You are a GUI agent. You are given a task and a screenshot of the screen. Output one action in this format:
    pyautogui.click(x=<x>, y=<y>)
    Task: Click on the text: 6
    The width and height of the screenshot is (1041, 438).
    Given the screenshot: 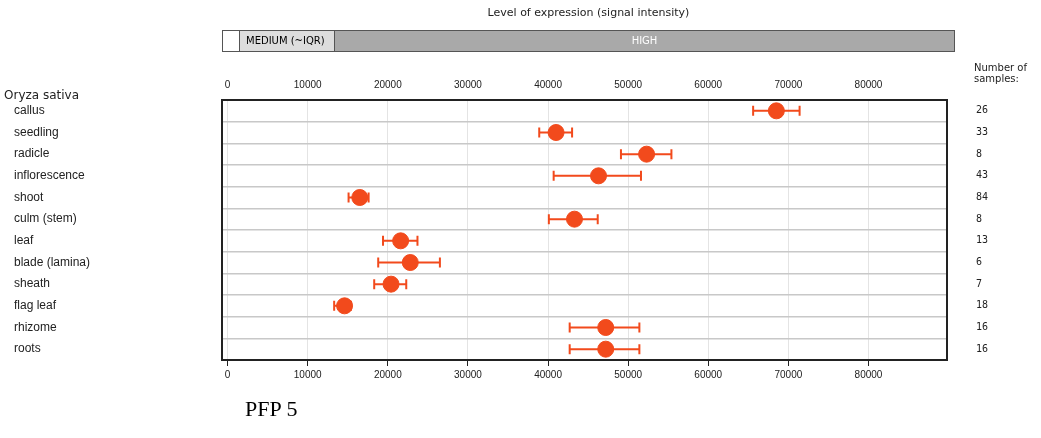 What is the action you would take?
    pyautogui.click(x=979, y=262)
    